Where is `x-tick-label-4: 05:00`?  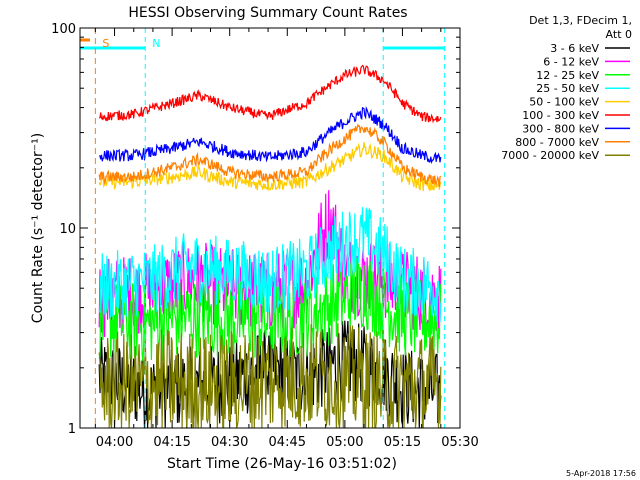
x-tick-label-4: 05:00 is located at coordinates (344, 442).